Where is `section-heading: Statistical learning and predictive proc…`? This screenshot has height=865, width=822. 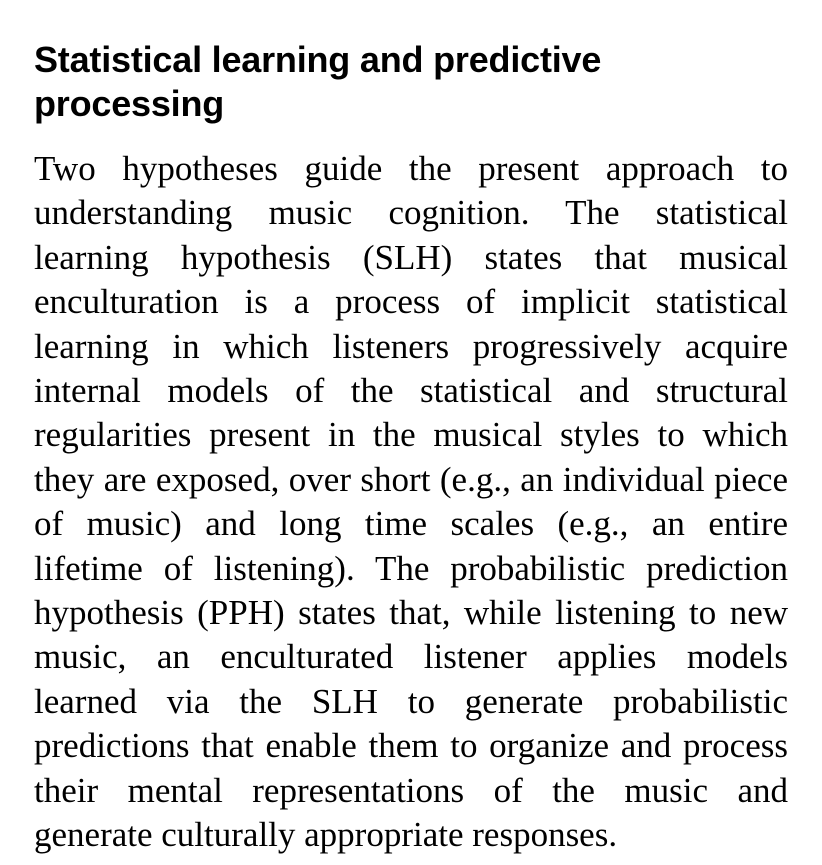 section-heading: Statistical learning and predictive proc… is located at coordinates (318, 81).